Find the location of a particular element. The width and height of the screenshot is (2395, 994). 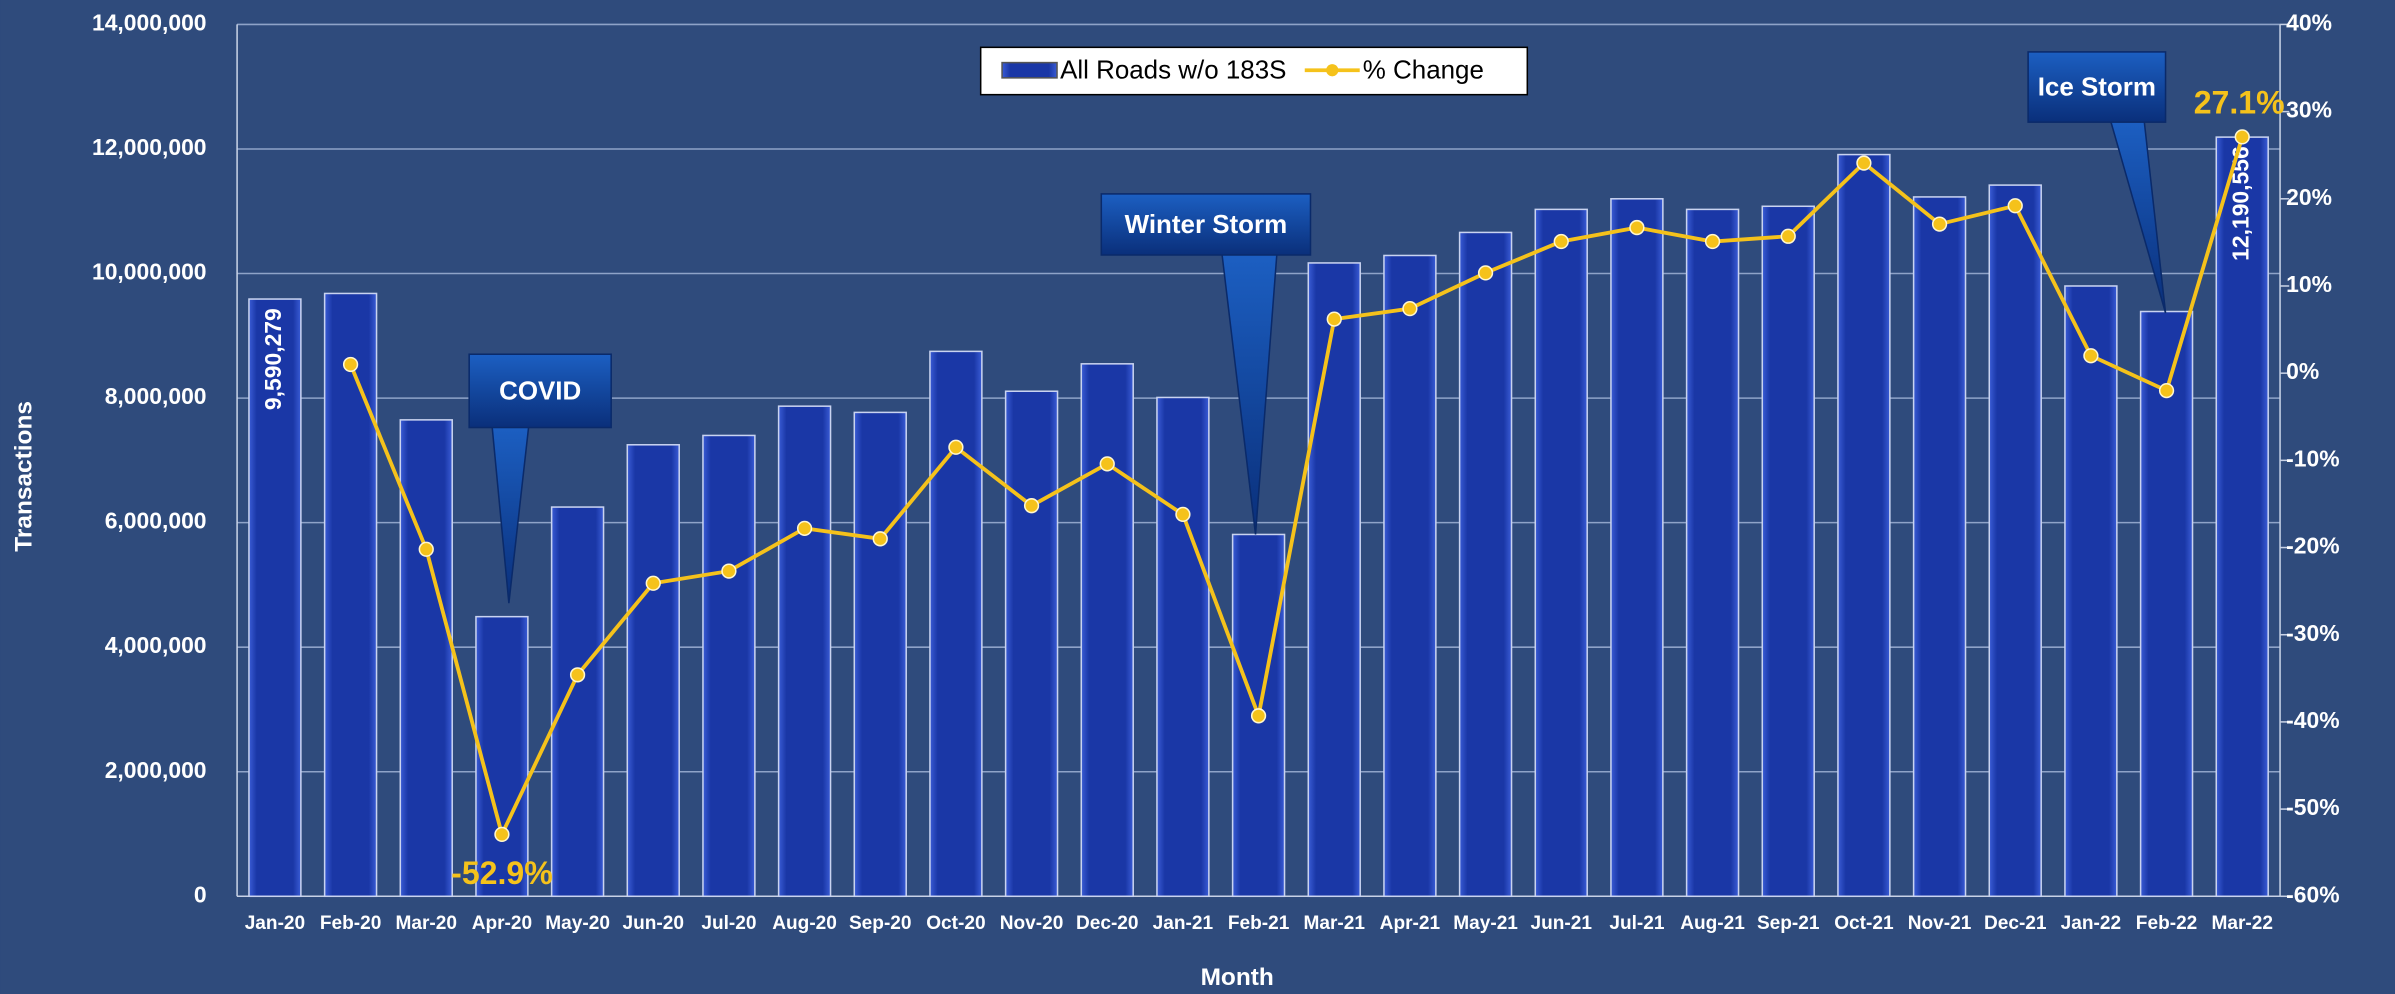

y2-tick-label: -10% is located at coordinates (2312, 458).